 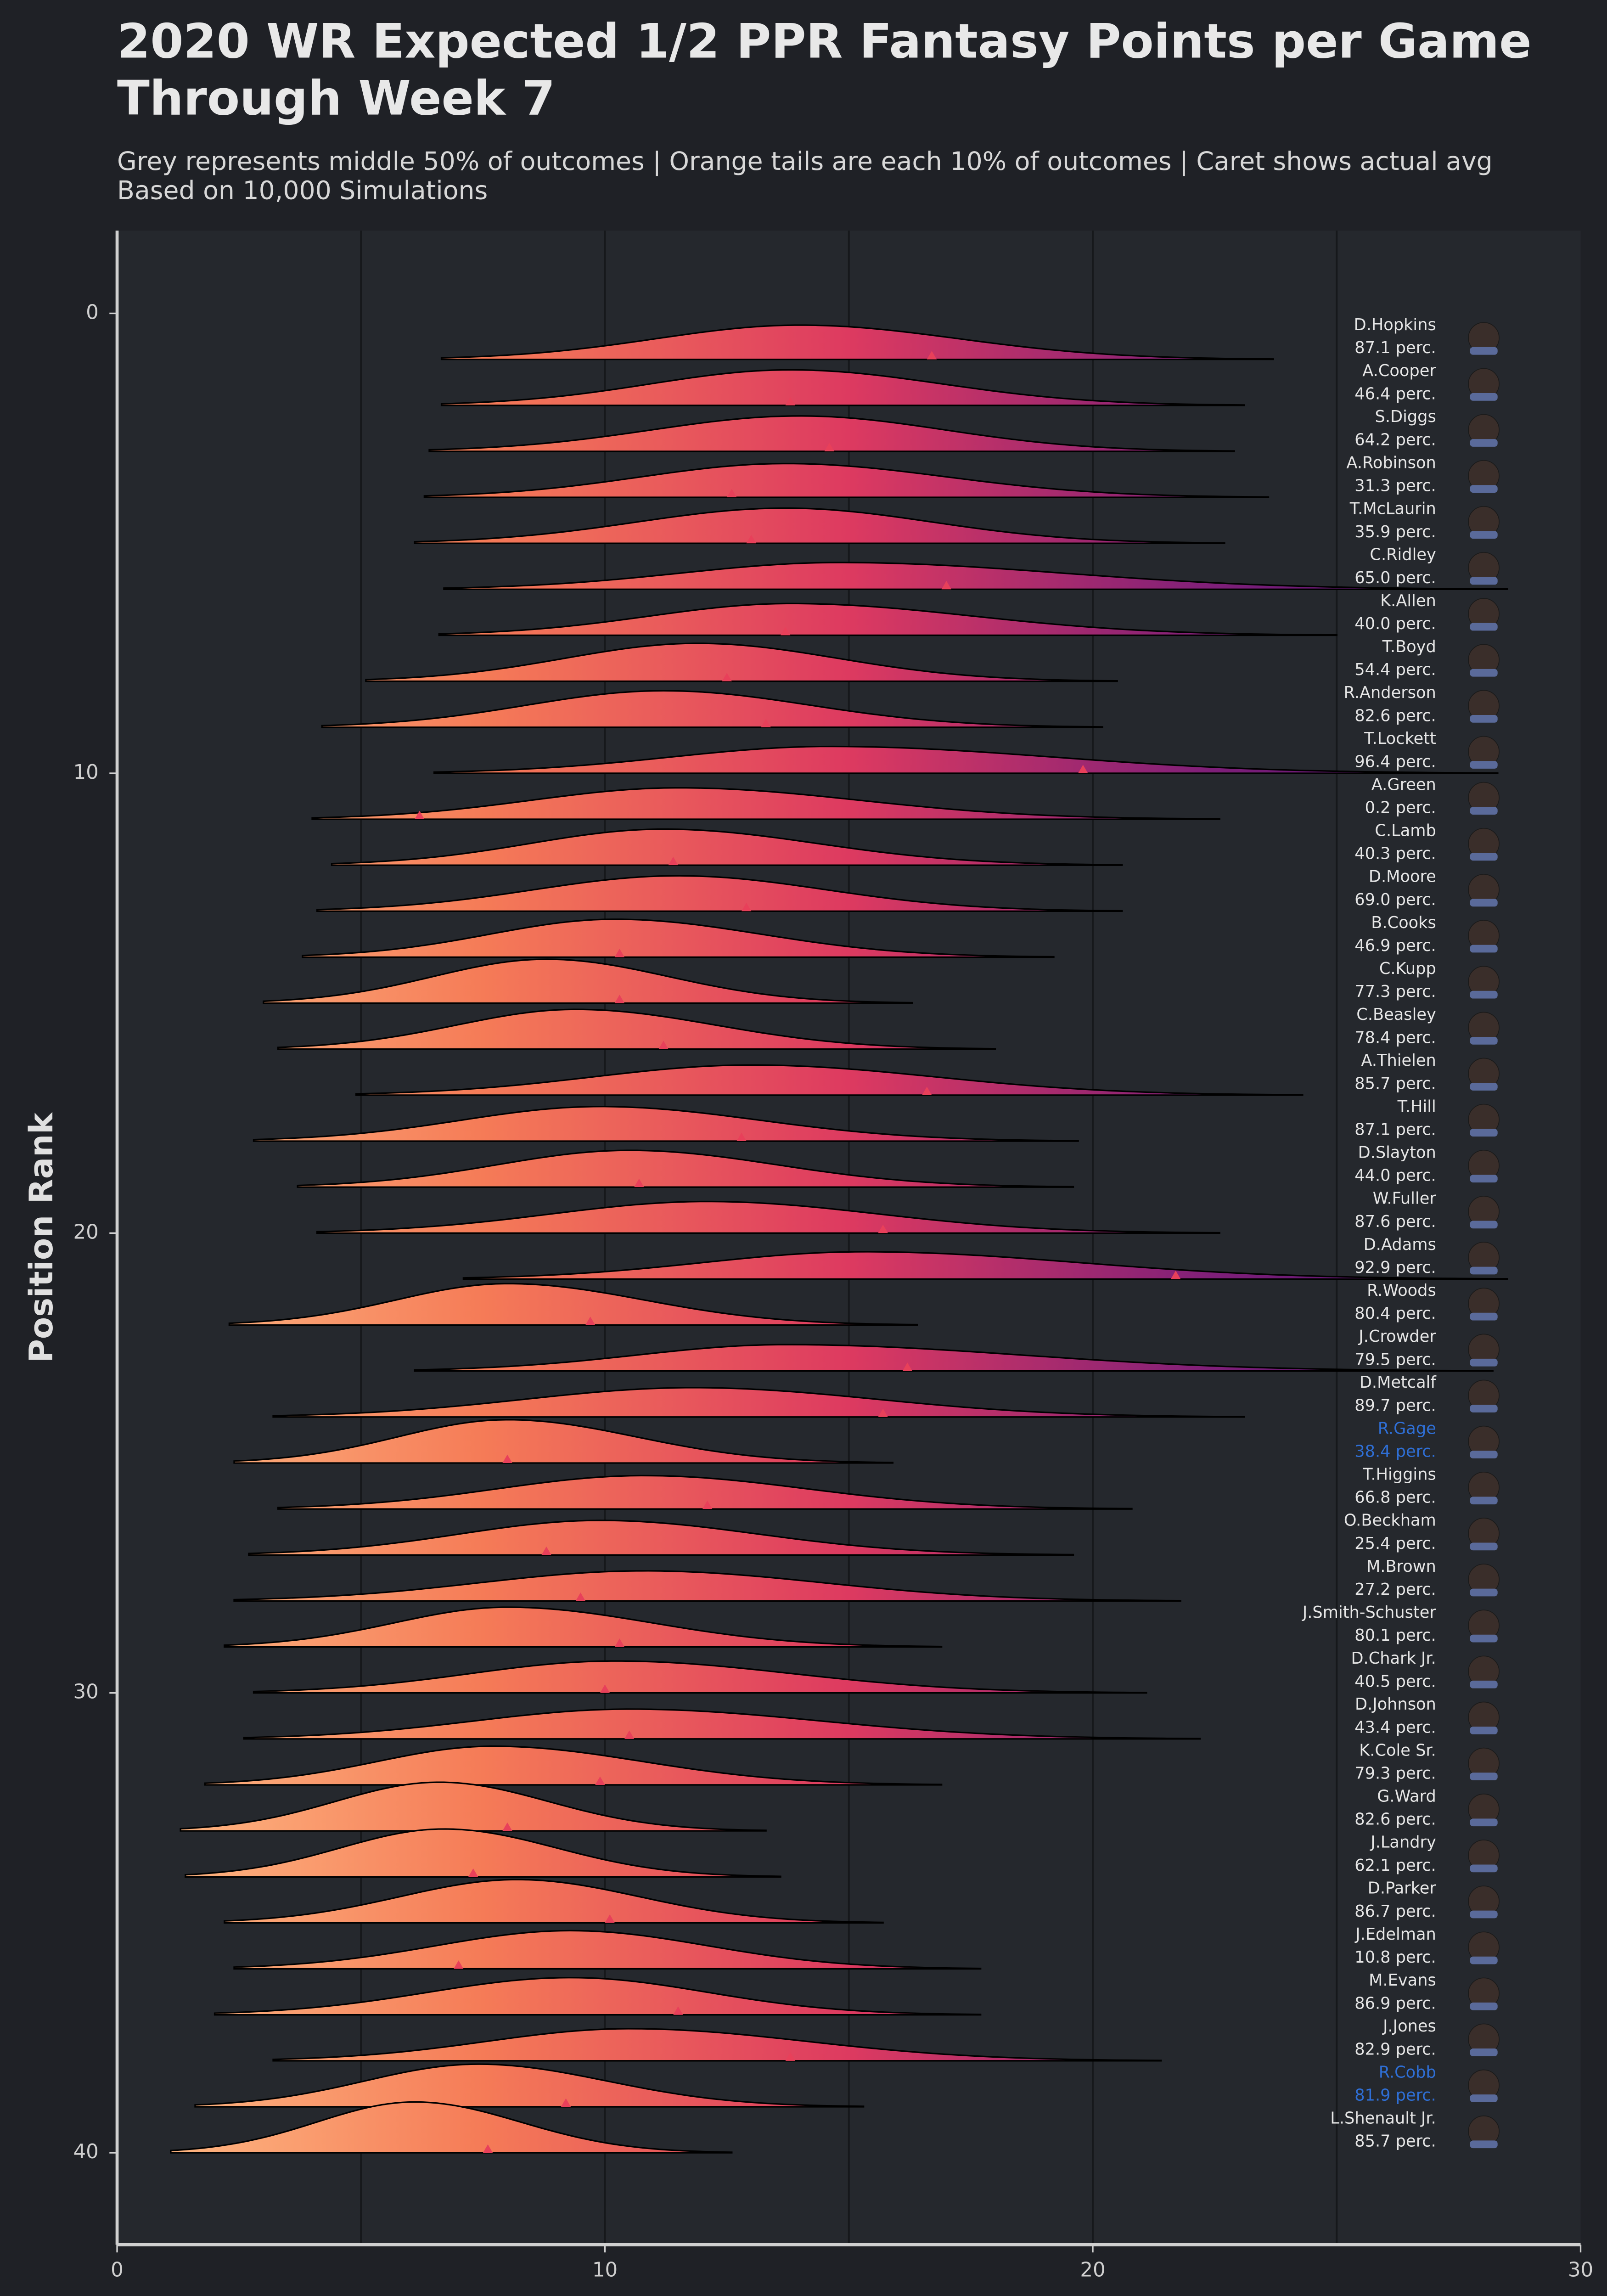 I want to click on player-percentile: 46.9 perc., so click(x=1395, y=945).